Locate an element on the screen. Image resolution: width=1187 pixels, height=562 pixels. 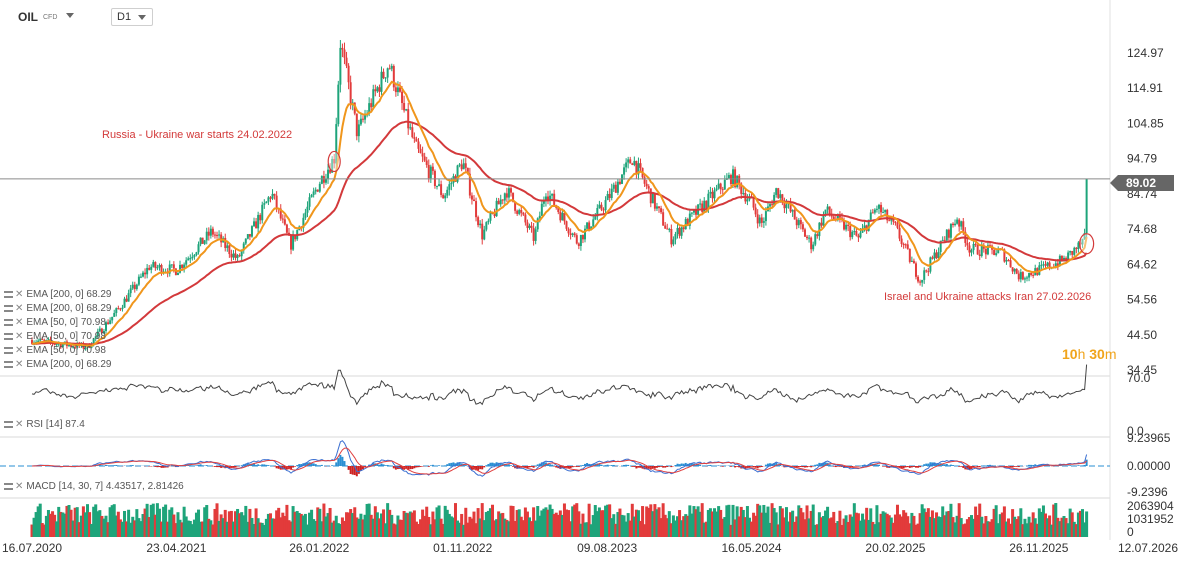
macd-legend: ✕ MACD [14, 30, 7] 4.43517, 2.81426 is located at coordinates (94, 486).